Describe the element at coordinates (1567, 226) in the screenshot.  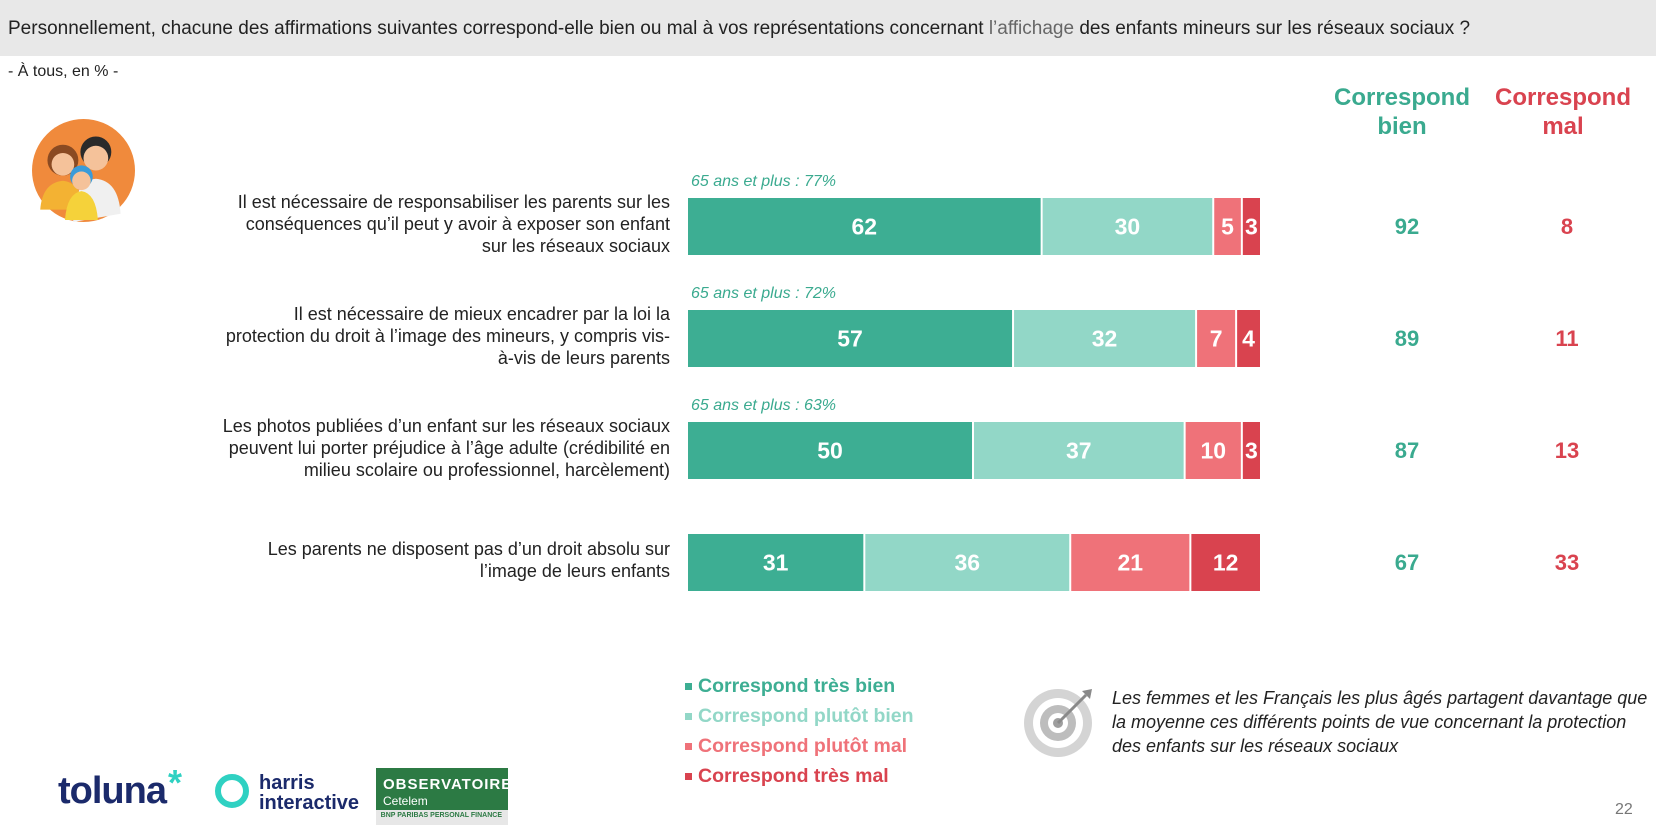
I see `total-correspond-mal: 8` at that location.